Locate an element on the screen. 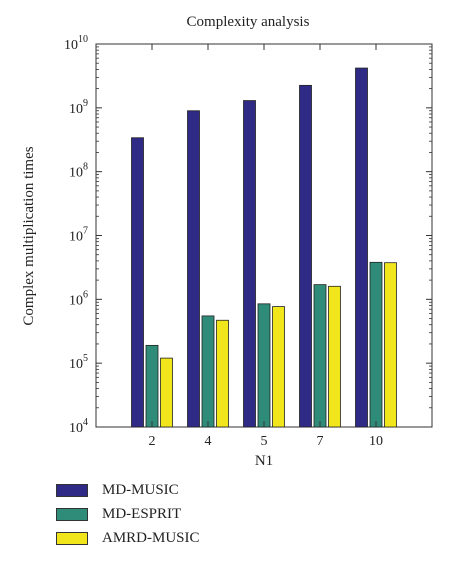 This screenshot has height=562, width=474. y-tick-label: 10⁹ is located at coordinates (78, 107).